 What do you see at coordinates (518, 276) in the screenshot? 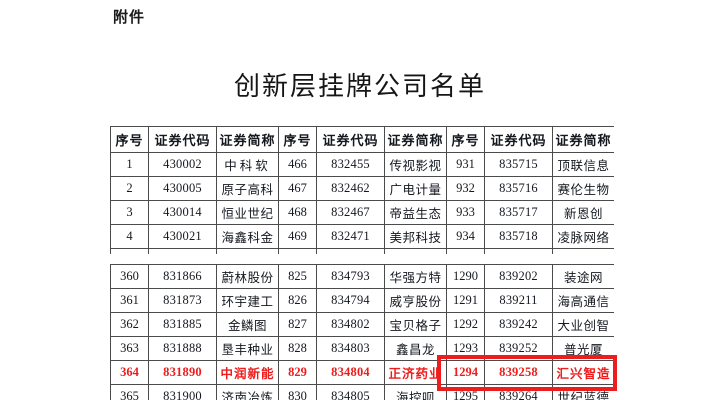
I see `cell-code: 839202` at bounding box center [518, 276].